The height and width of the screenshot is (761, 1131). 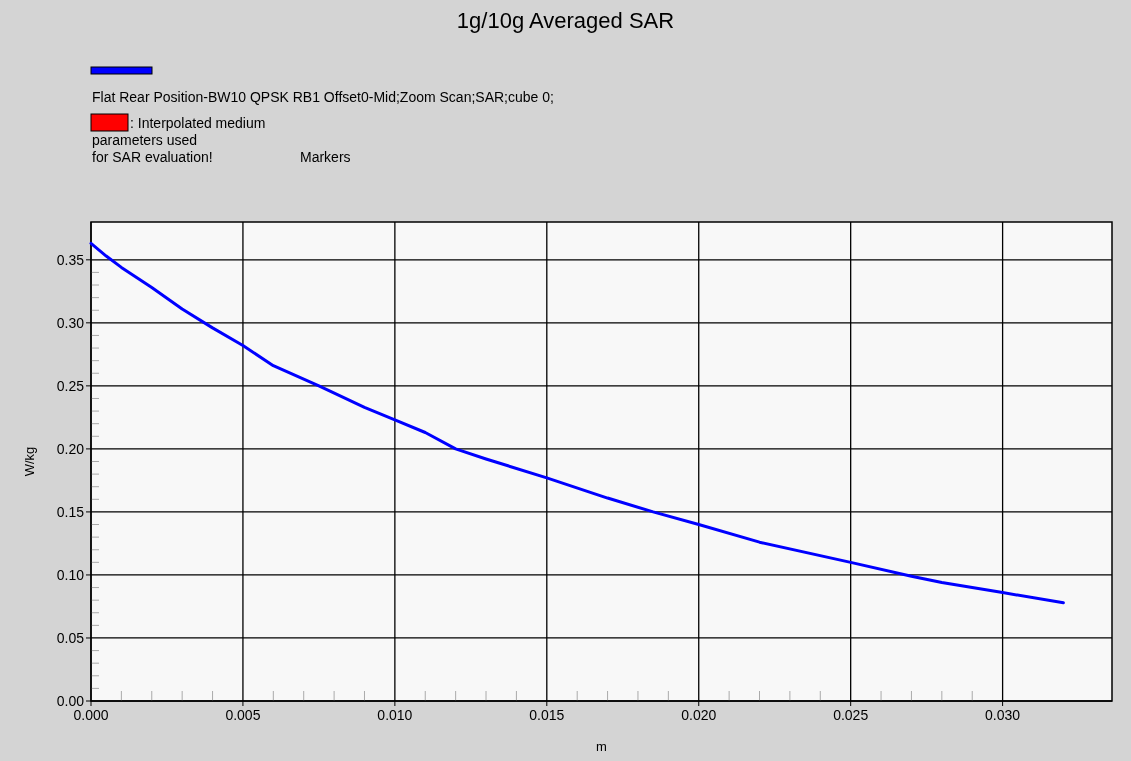 I want to click on legend-label: Flat Rear Position-BW10 QPSK RB1 Offset0-Mid;Zoom Scan;SAR;cube 0;, so click(x=323, y=97).